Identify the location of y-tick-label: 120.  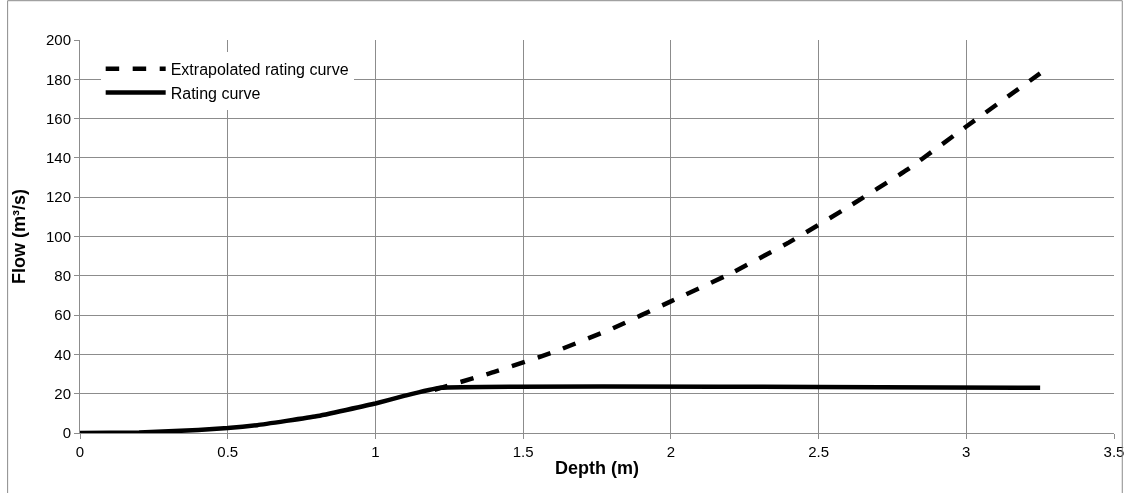
(58, 197).